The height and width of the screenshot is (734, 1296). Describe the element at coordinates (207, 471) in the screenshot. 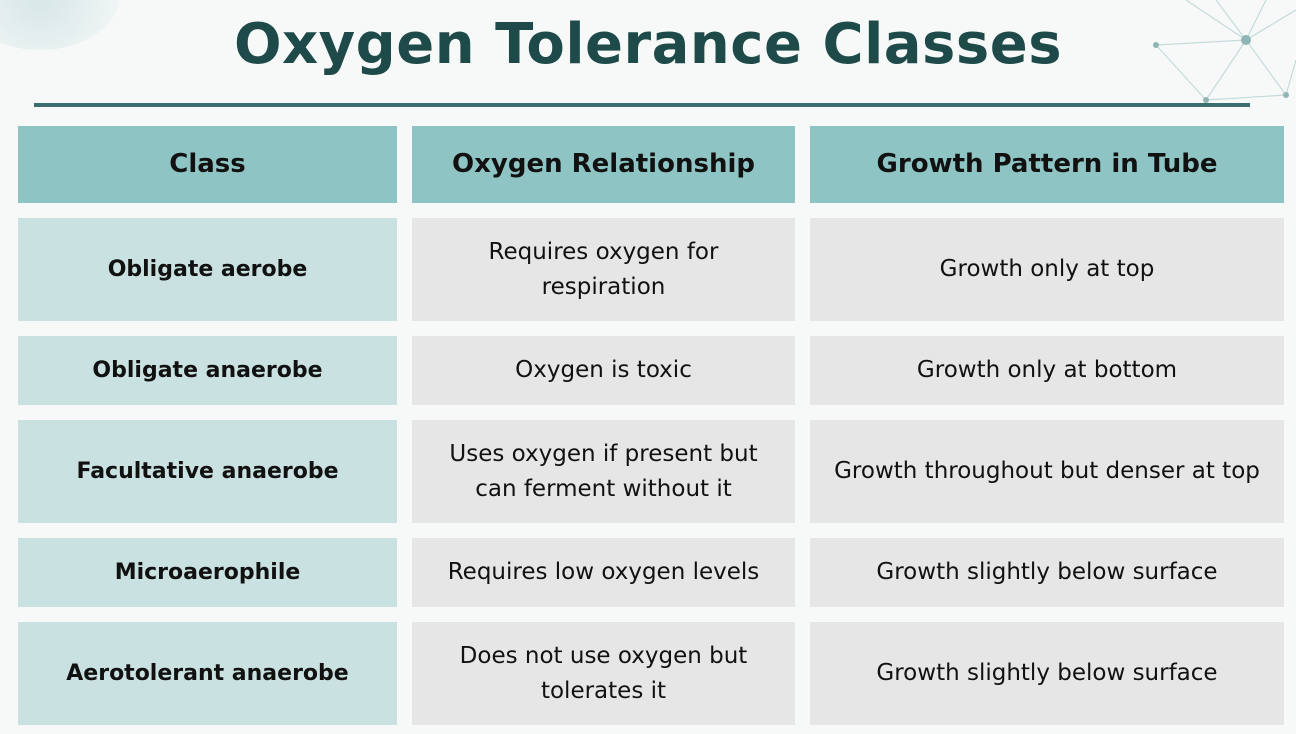

I see `row-3-class: Facultative anaerobe` at that location.